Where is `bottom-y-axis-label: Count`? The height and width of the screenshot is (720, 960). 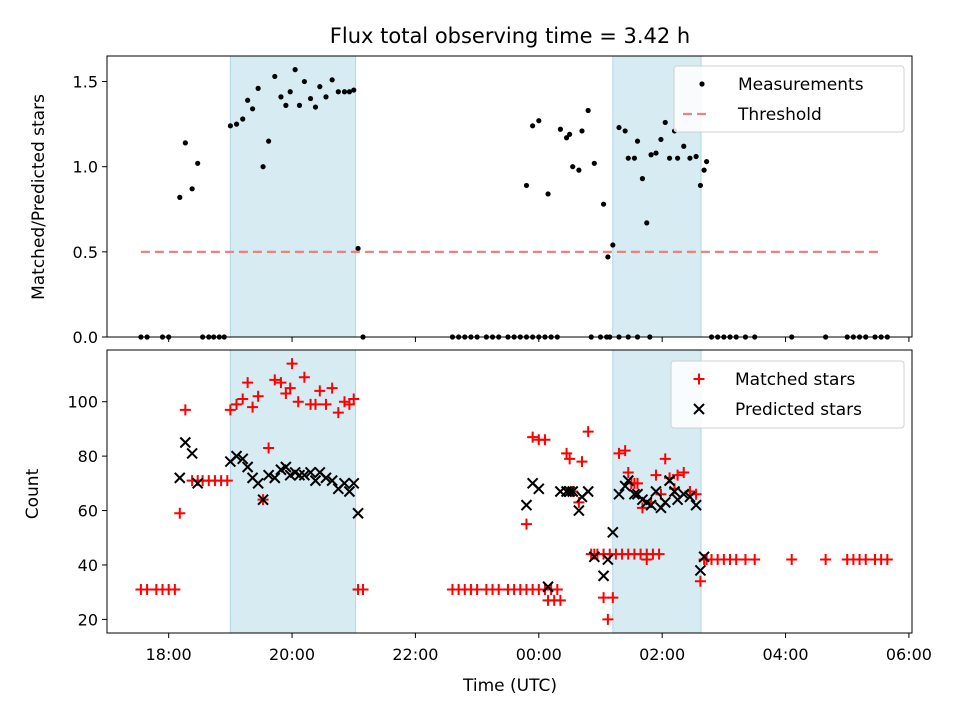 bottom-y-axis-label: Count is located at coordinates (33, 493).